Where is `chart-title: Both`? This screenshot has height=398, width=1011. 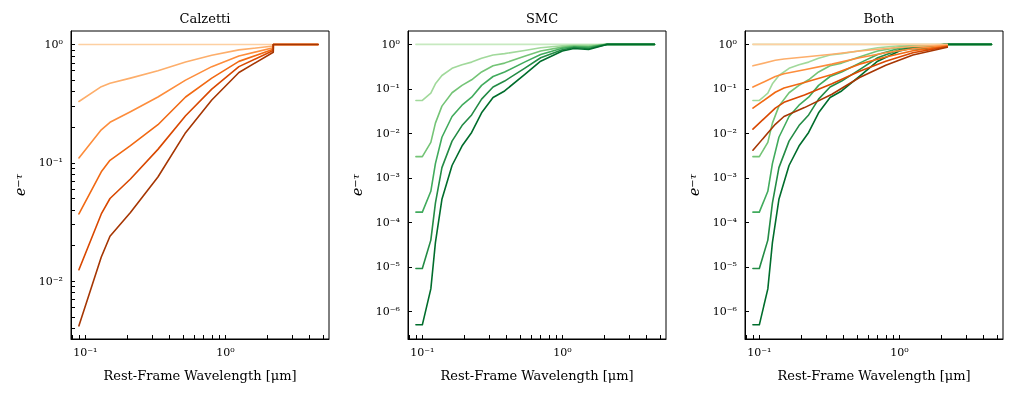 chart-title: Both is located at coordinates (879, 18).